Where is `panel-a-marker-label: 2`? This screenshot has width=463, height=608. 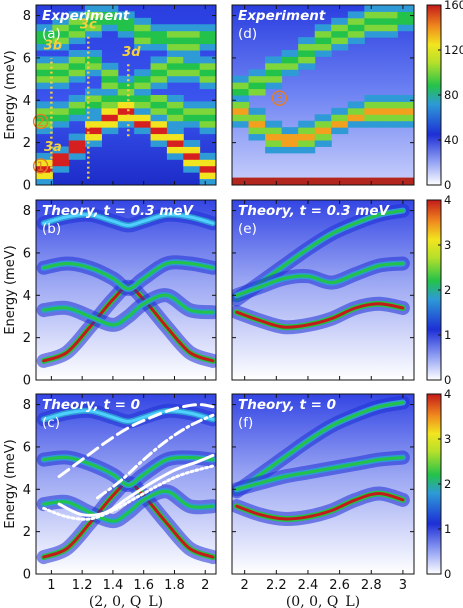 panel-a-marker-label: 2 is located at coordinates (41, 122).